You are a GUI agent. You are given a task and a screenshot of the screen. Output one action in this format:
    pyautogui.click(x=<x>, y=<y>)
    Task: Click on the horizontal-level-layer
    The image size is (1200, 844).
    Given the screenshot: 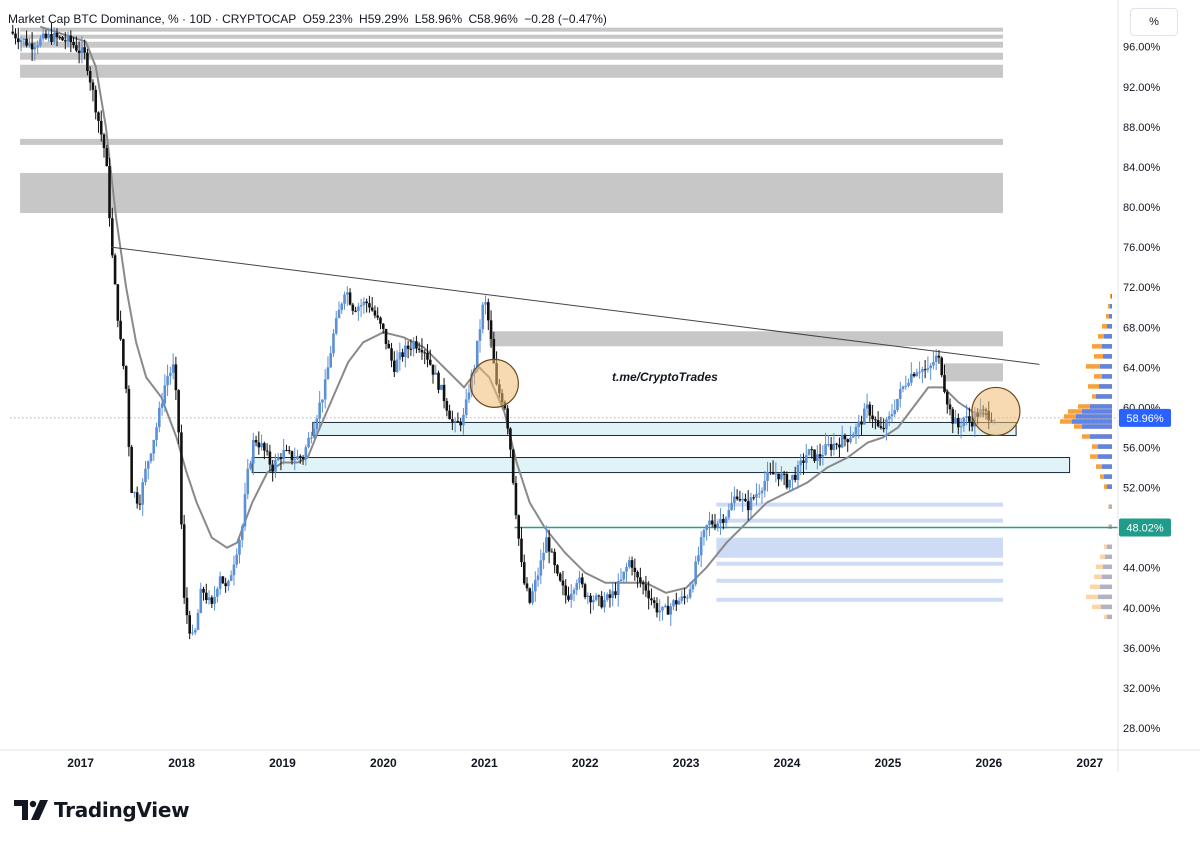 What is the action you would take?
    pyautogui.click(x=564, y=473)
    